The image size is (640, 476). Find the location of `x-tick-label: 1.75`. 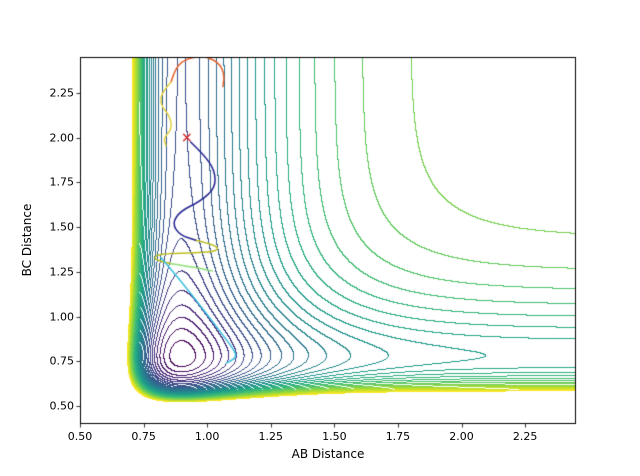

x-tick-label: 1.75 is located at coordinates (398, 436).